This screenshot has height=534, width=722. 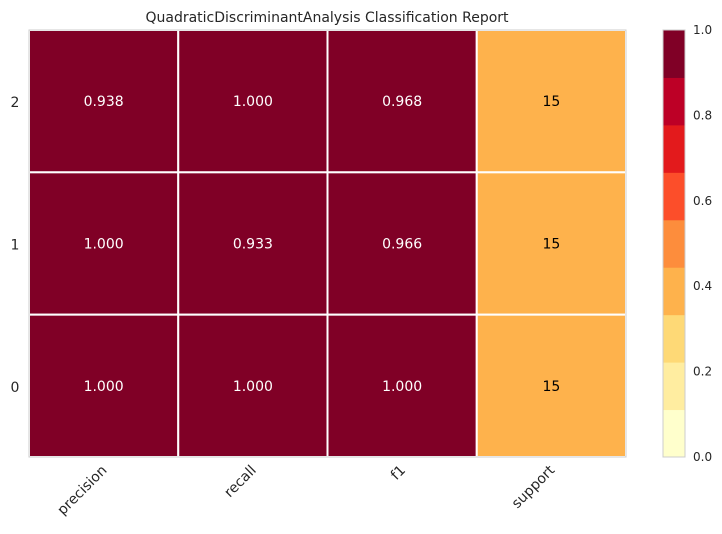 I want to click on colorbar-tick-label: 0.8, so click(x=702, y=115).